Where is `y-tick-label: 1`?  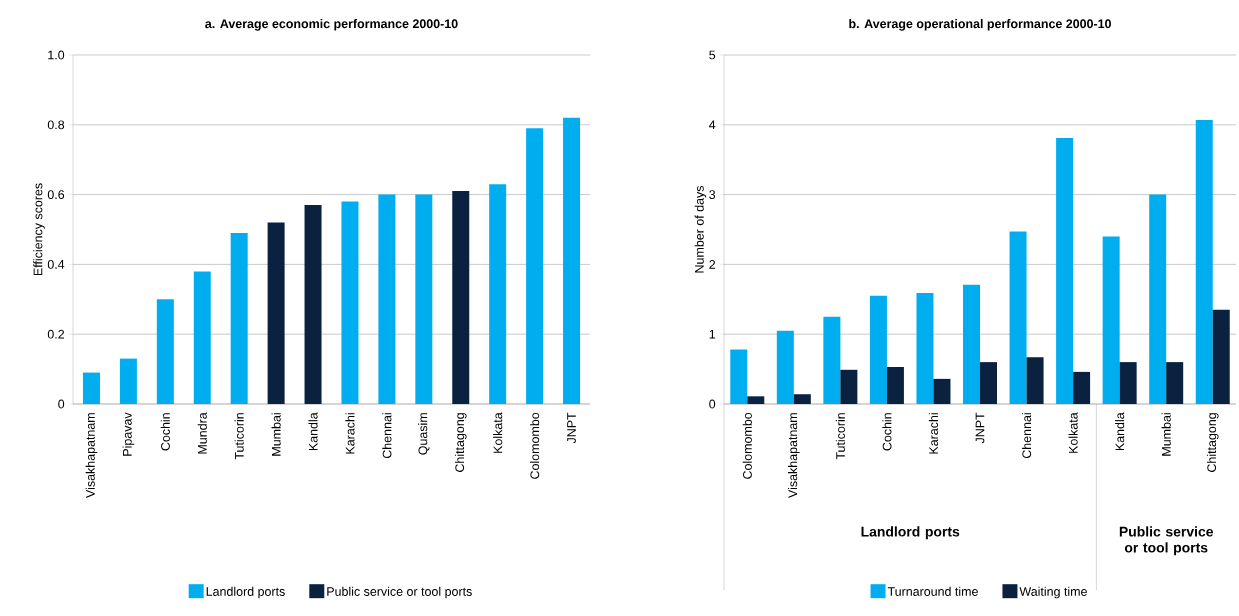 y-tick-label: 1 is located at coordinates (712, 334).